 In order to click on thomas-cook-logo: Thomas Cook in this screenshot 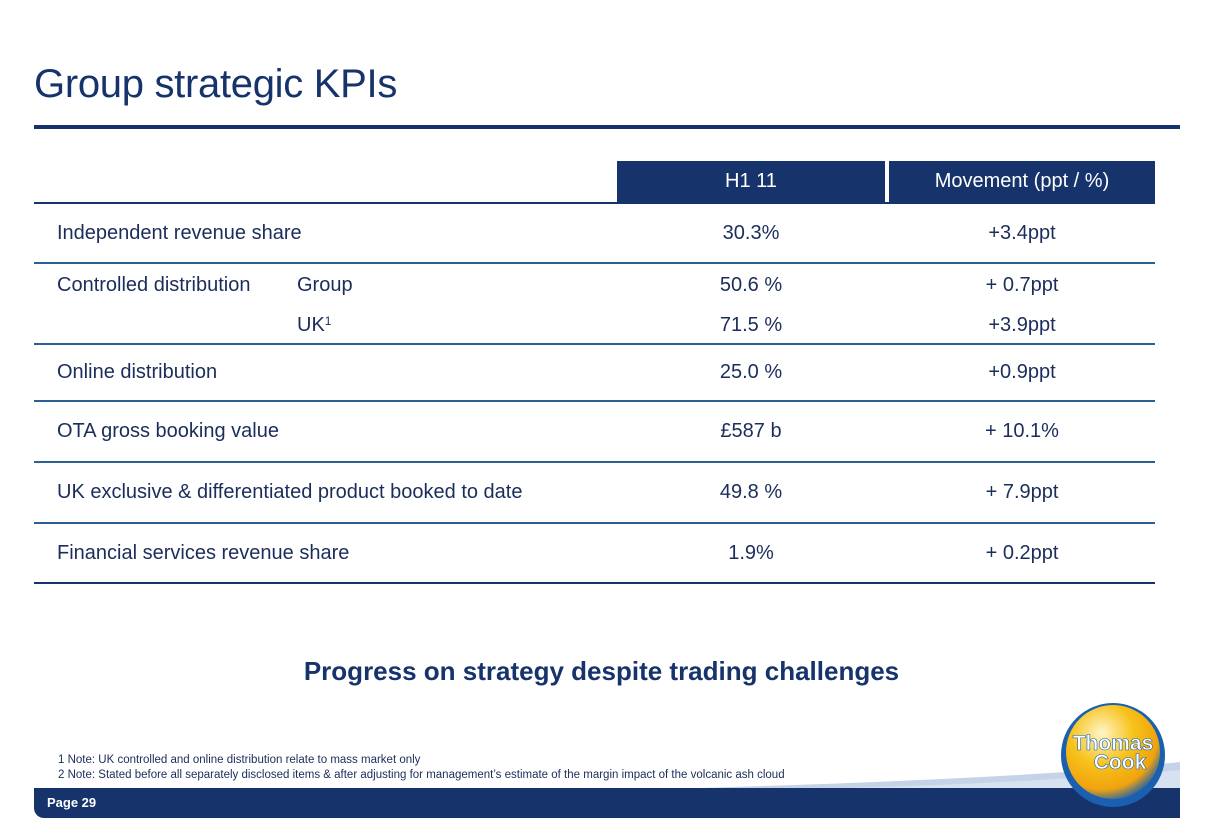, I will do `click(1113, 755)`.